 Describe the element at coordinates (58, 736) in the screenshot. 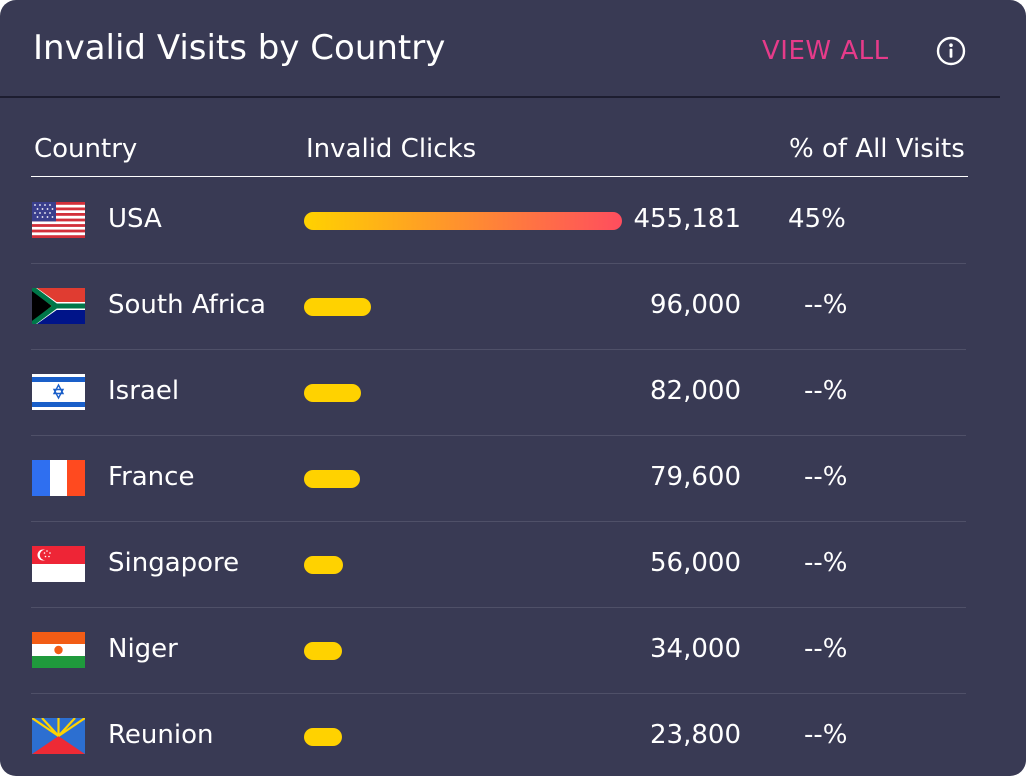

I see `reunion-flag-icon` at that location.